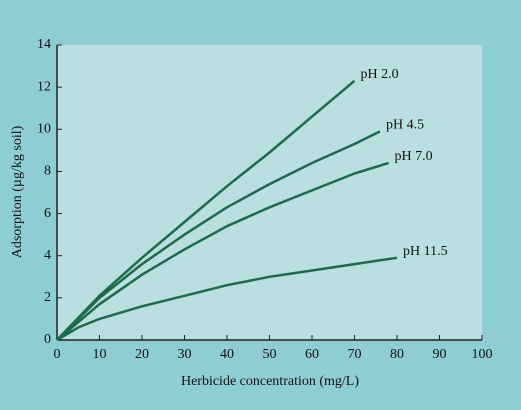 This screenshot has height=410, width=521. I want to click on series-label: pH 2.0, so click(380, 74).